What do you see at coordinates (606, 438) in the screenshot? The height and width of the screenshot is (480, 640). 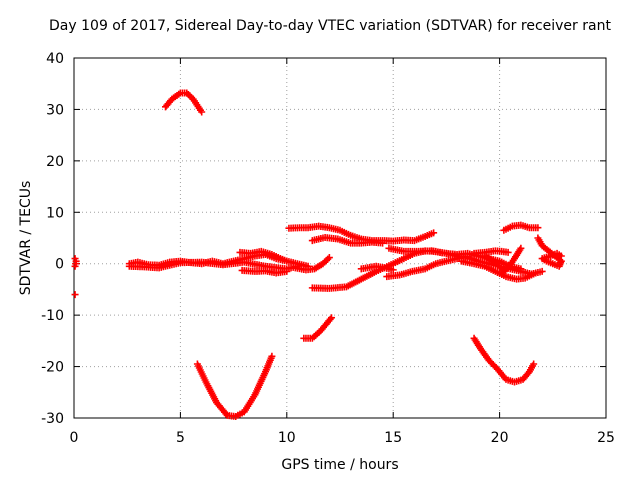 I see `x-tick-label: 25` at bounding box center [606, 438].